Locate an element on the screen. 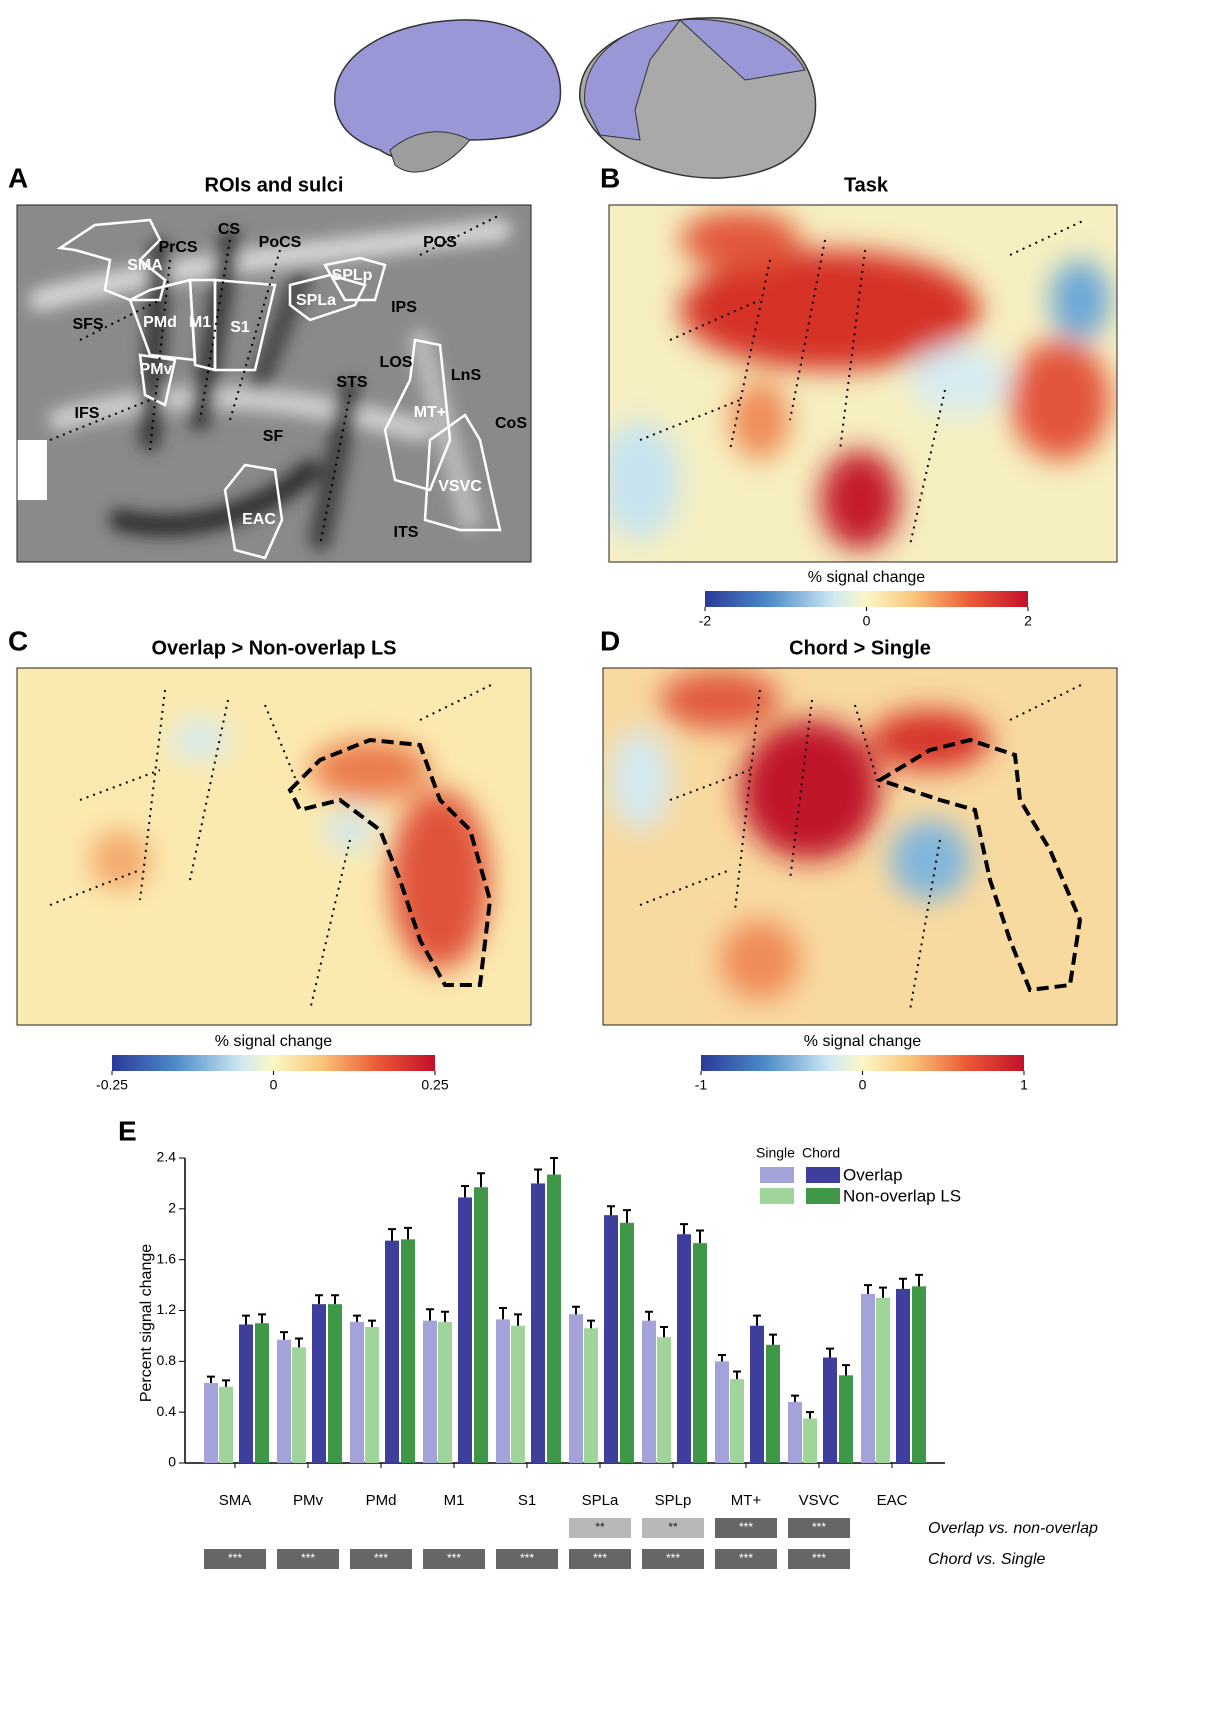  y-axis-label: Percent signal change is located at coordinates (146, 1323).